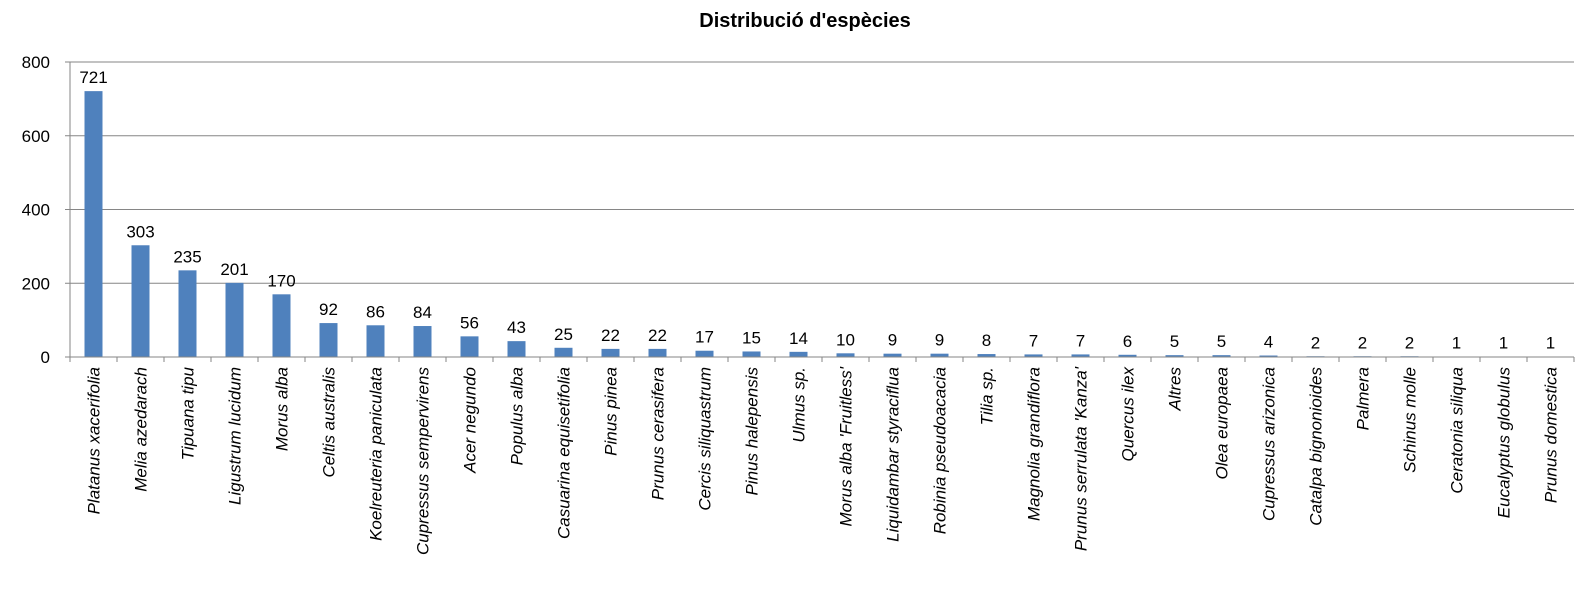 The height and width of the screenshot is (615, 1577). I want to click on x-tick-label: Liquidambar styraciflua, so click(893, 454).